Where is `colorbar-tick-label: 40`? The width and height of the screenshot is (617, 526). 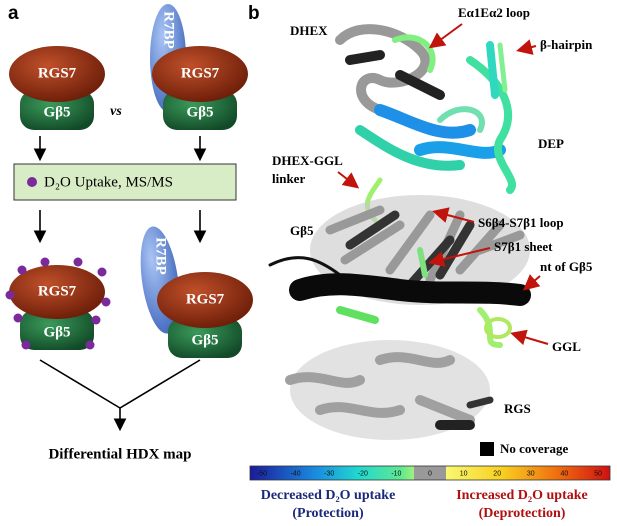 colorbar-tick-label: 40 is located at coordinates (565, 473).